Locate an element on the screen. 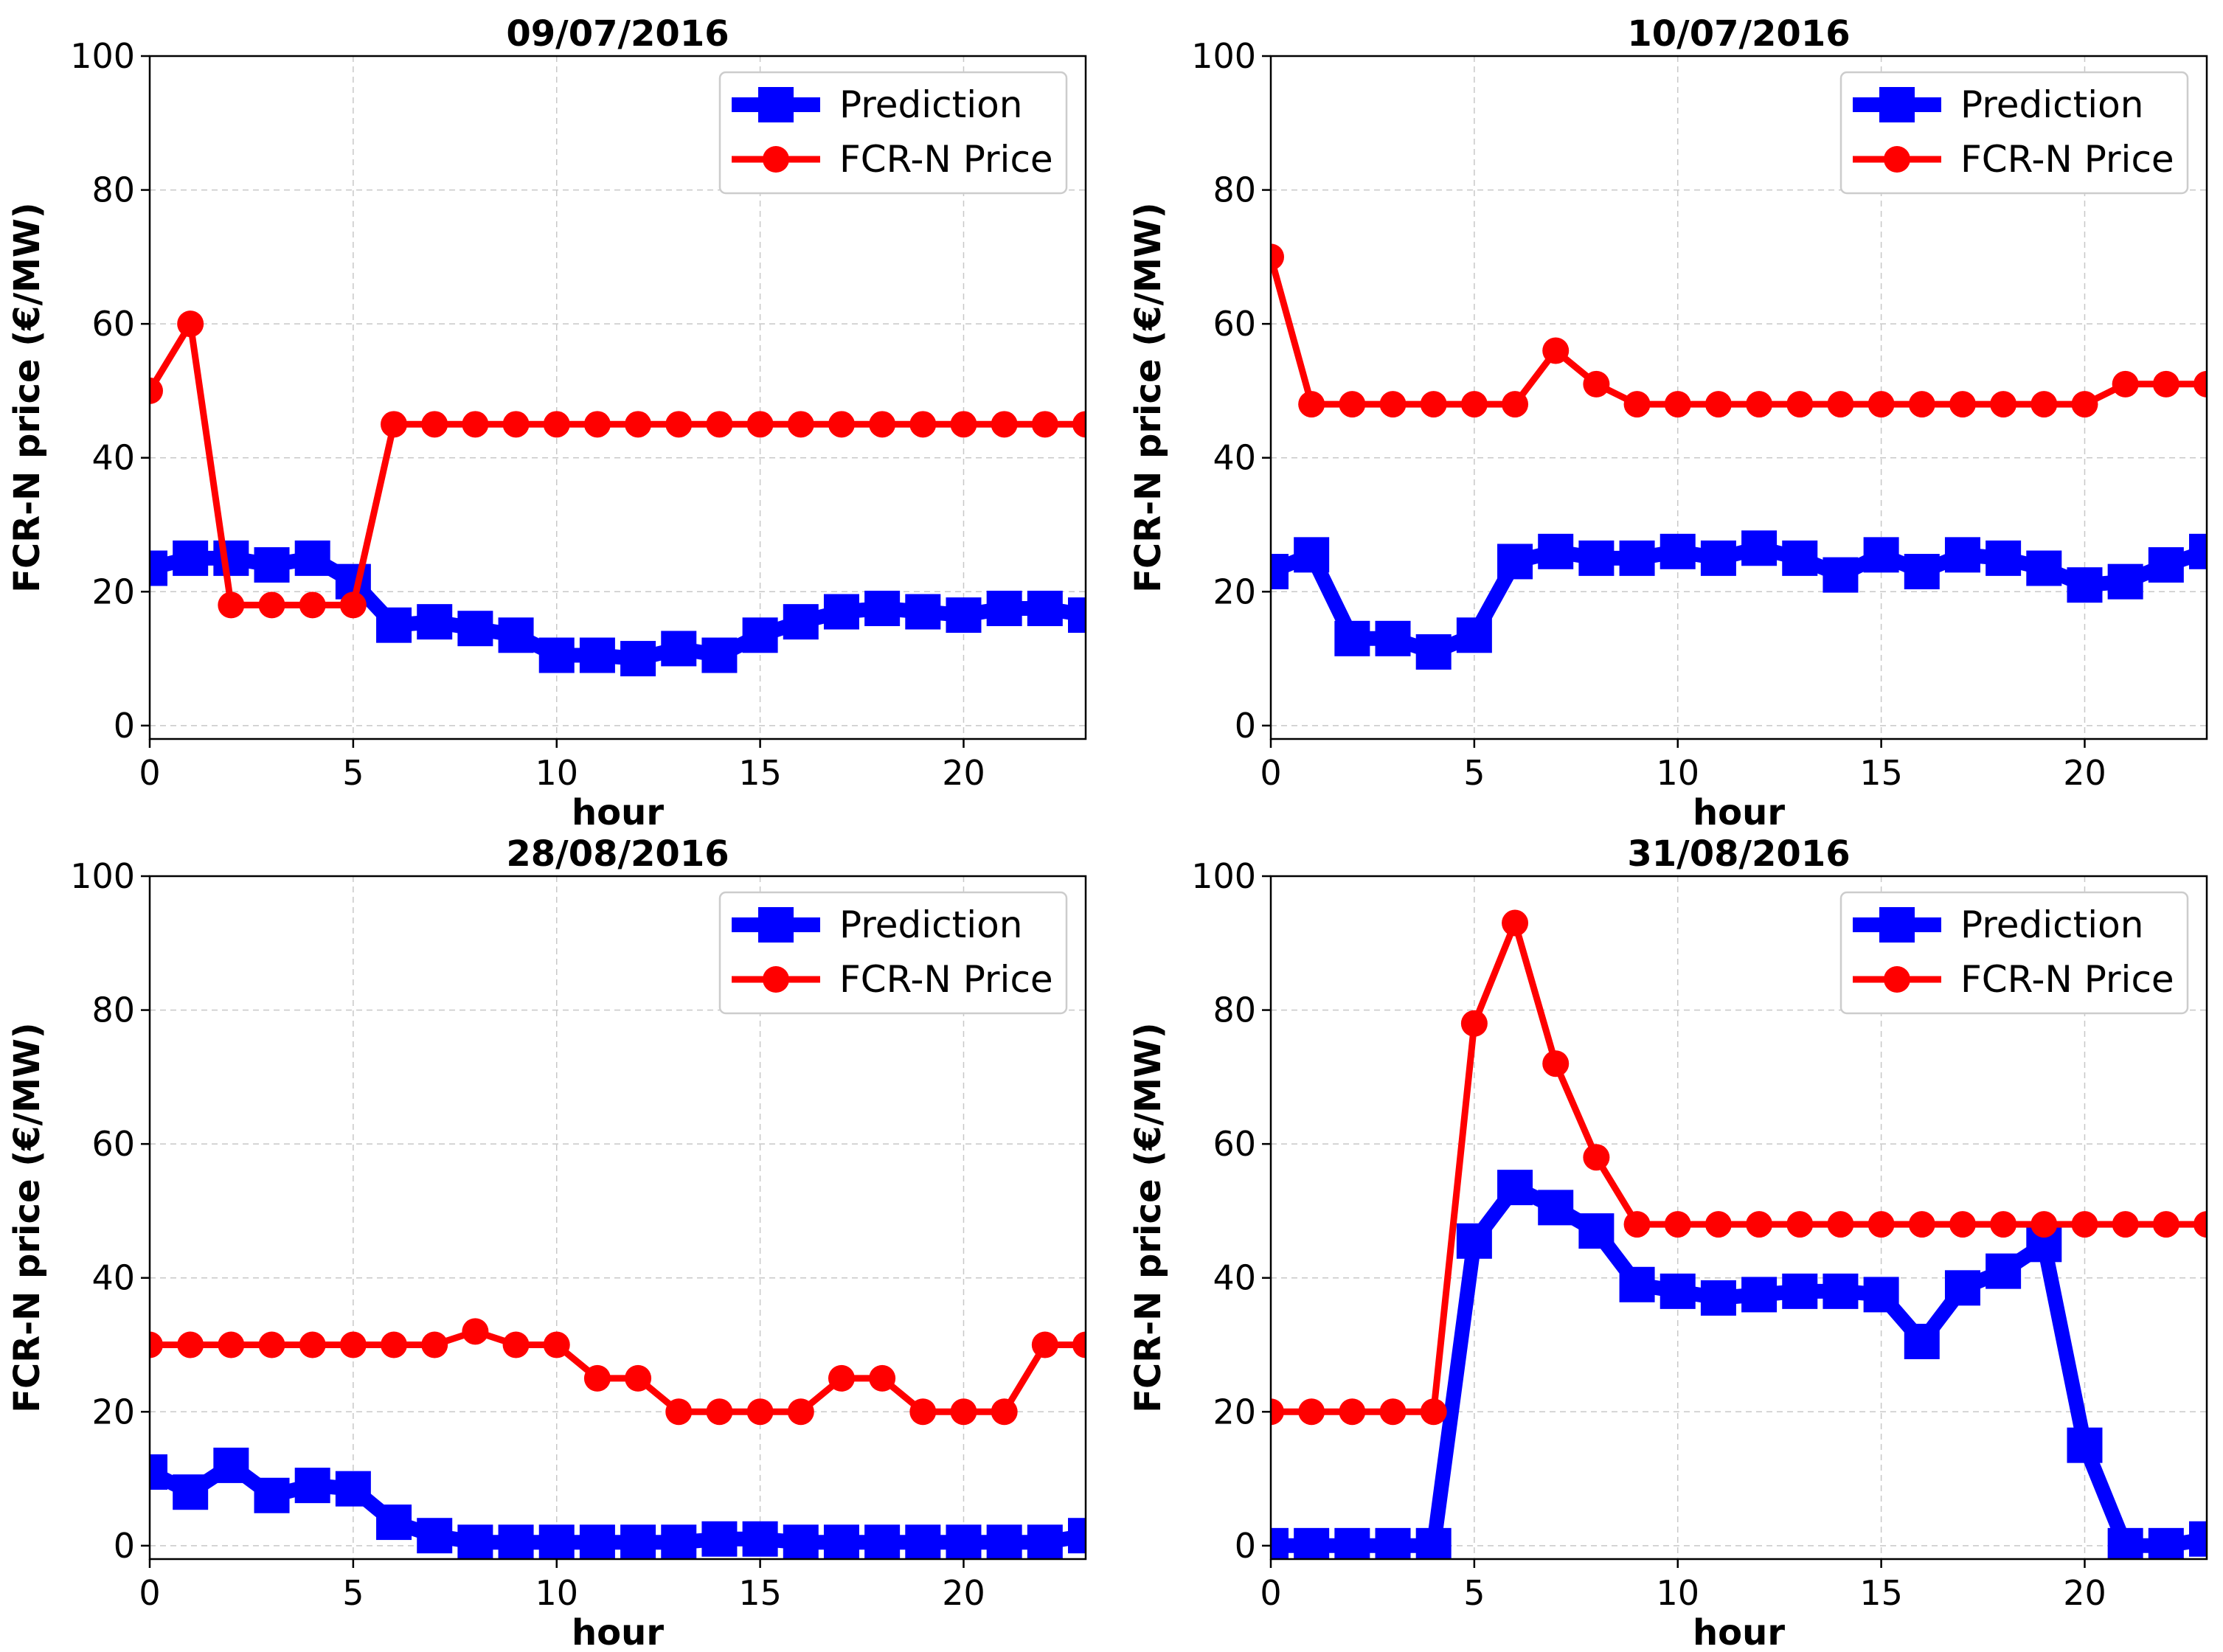 This screenshot has height=1652, width=2223. x-tick-label: 5 is located at coordinates (353, 773).